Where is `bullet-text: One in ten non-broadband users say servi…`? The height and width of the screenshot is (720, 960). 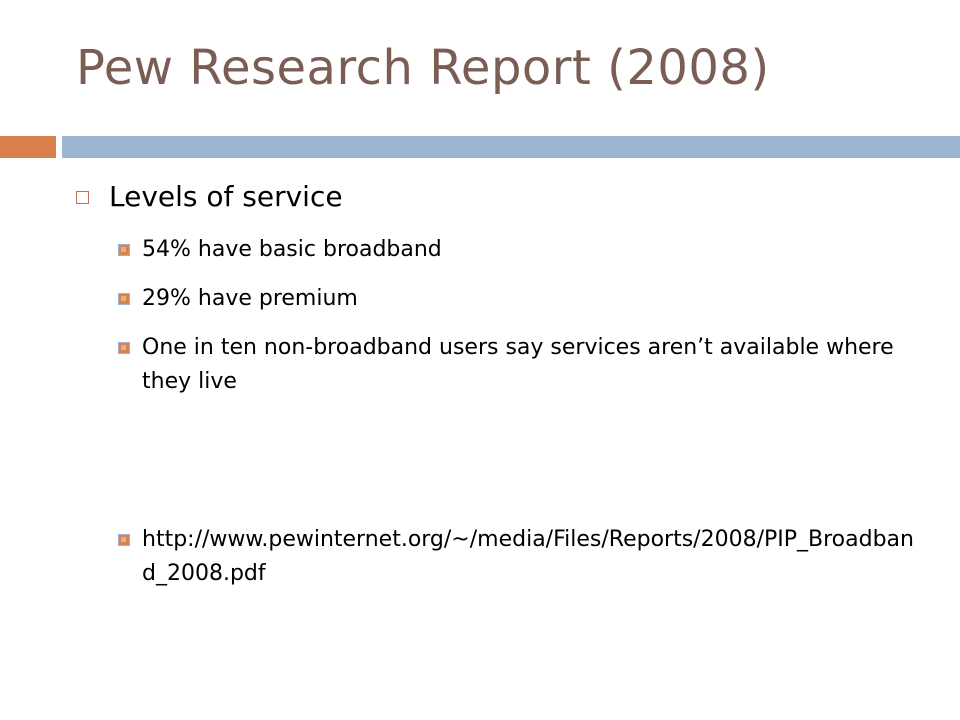
bullet-text: One in ten non-broadband users say servi… is located at coordinates (518, 364).